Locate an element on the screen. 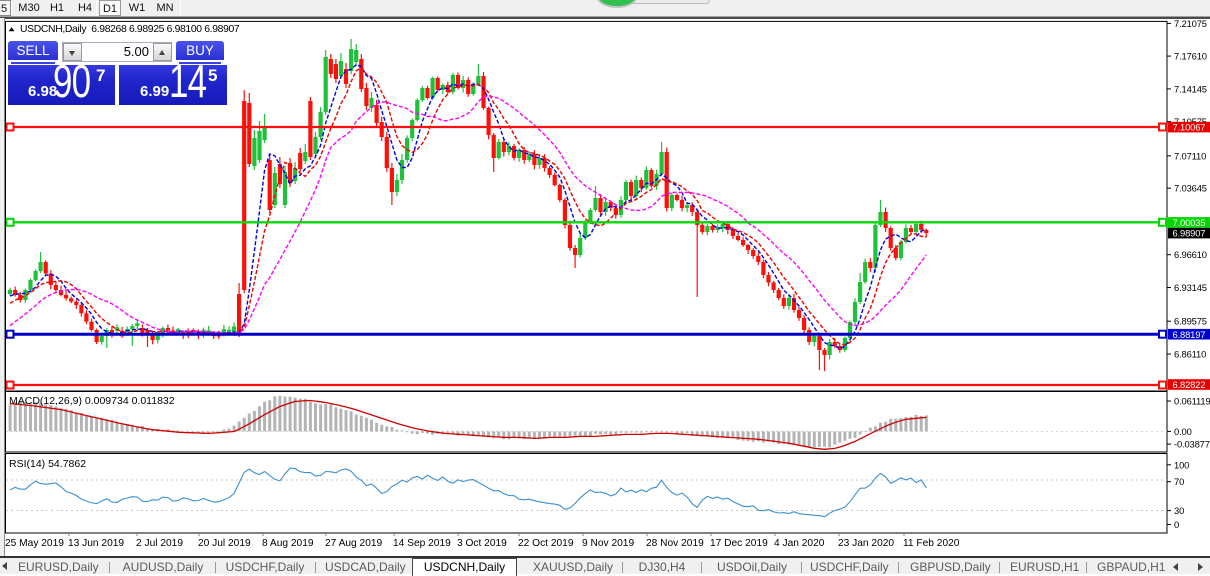 The image size is (1210, 576). svg-text: 30 is located at coordinates (1179, 510).